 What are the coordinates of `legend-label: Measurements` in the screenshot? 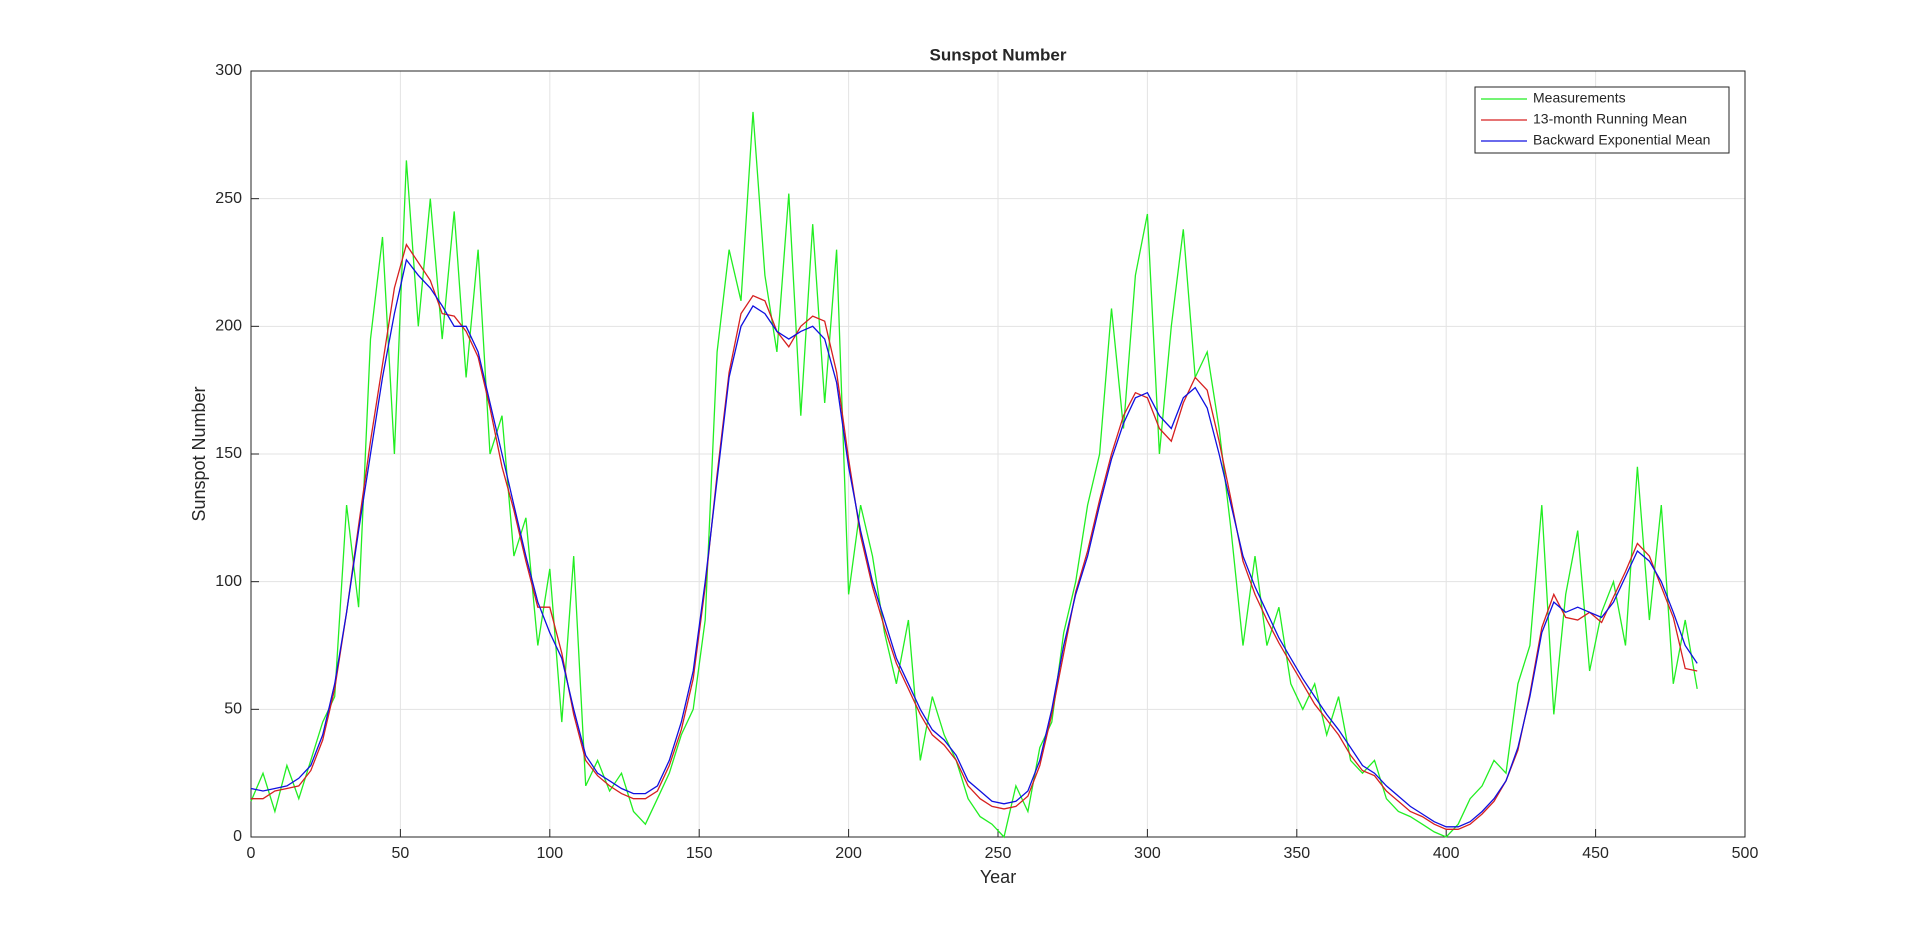 It's located at (1579, 98).